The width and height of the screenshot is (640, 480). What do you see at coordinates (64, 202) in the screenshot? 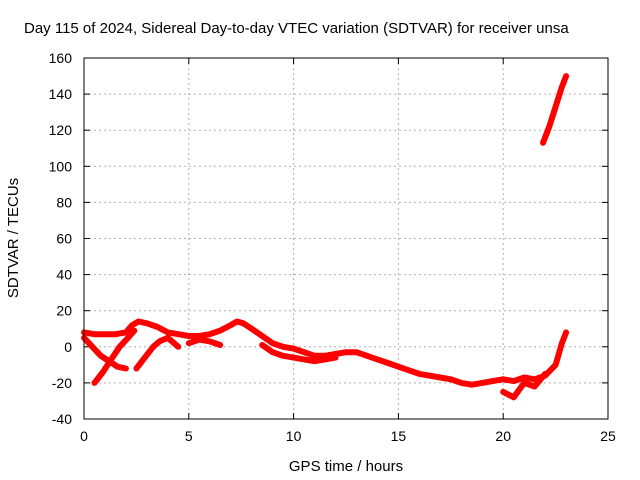
I see `y-tick-label: 80` at bounding box center [64, 202].